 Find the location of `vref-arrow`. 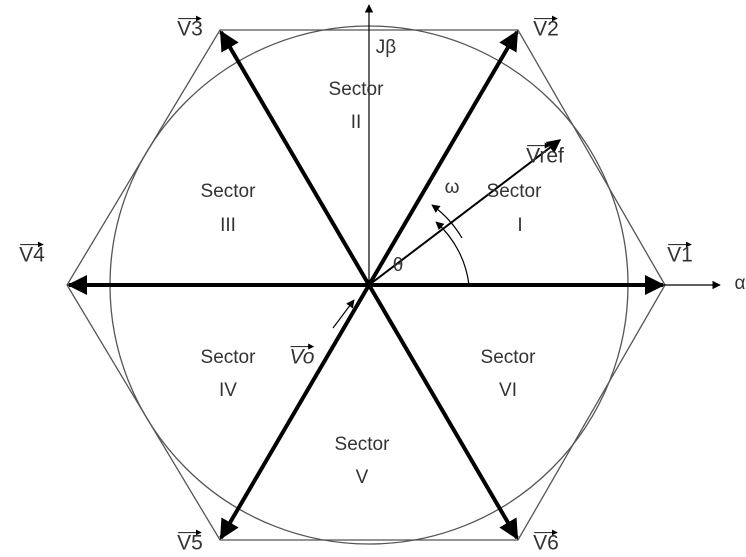

vref-arrow is located at coordinates (465, 212).